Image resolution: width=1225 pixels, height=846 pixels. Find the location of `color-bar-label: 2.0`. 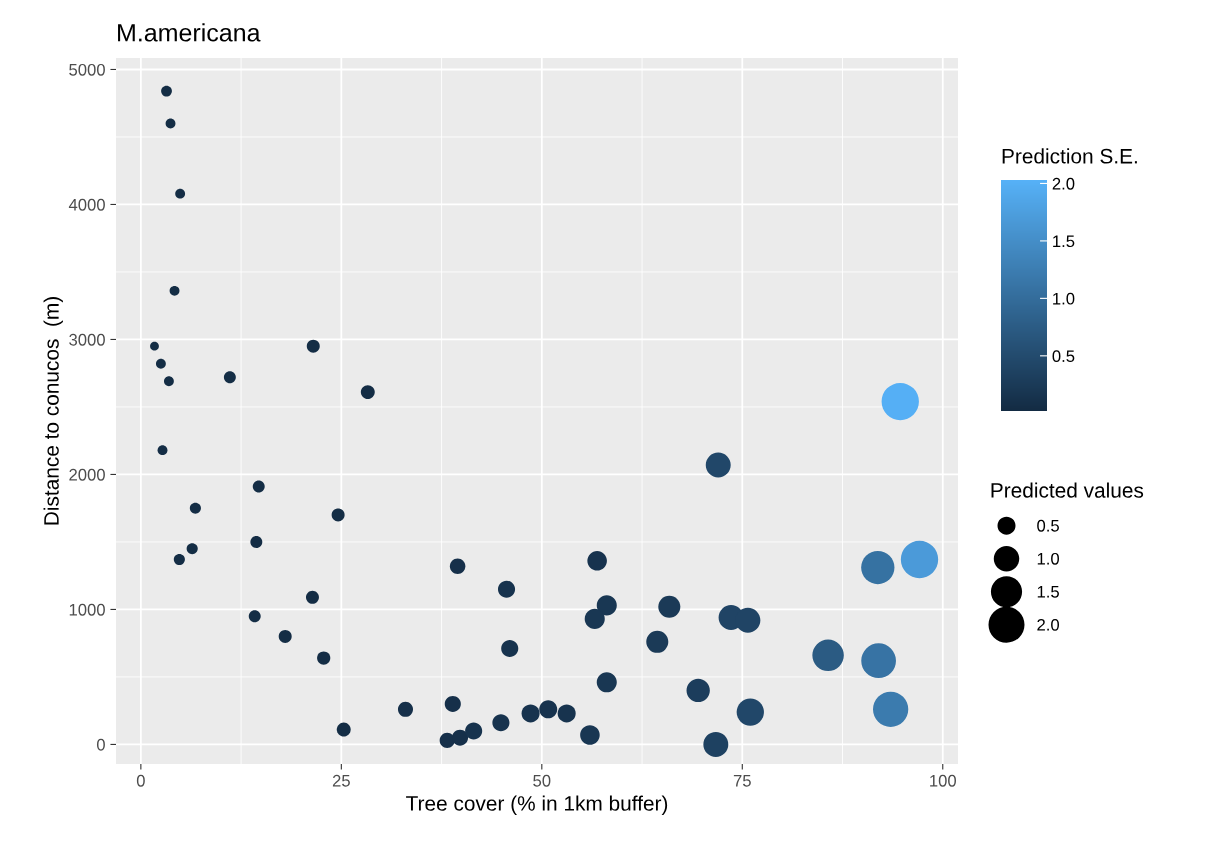

color-bar-label: 2.0 is located at coordinates (1063, 183).